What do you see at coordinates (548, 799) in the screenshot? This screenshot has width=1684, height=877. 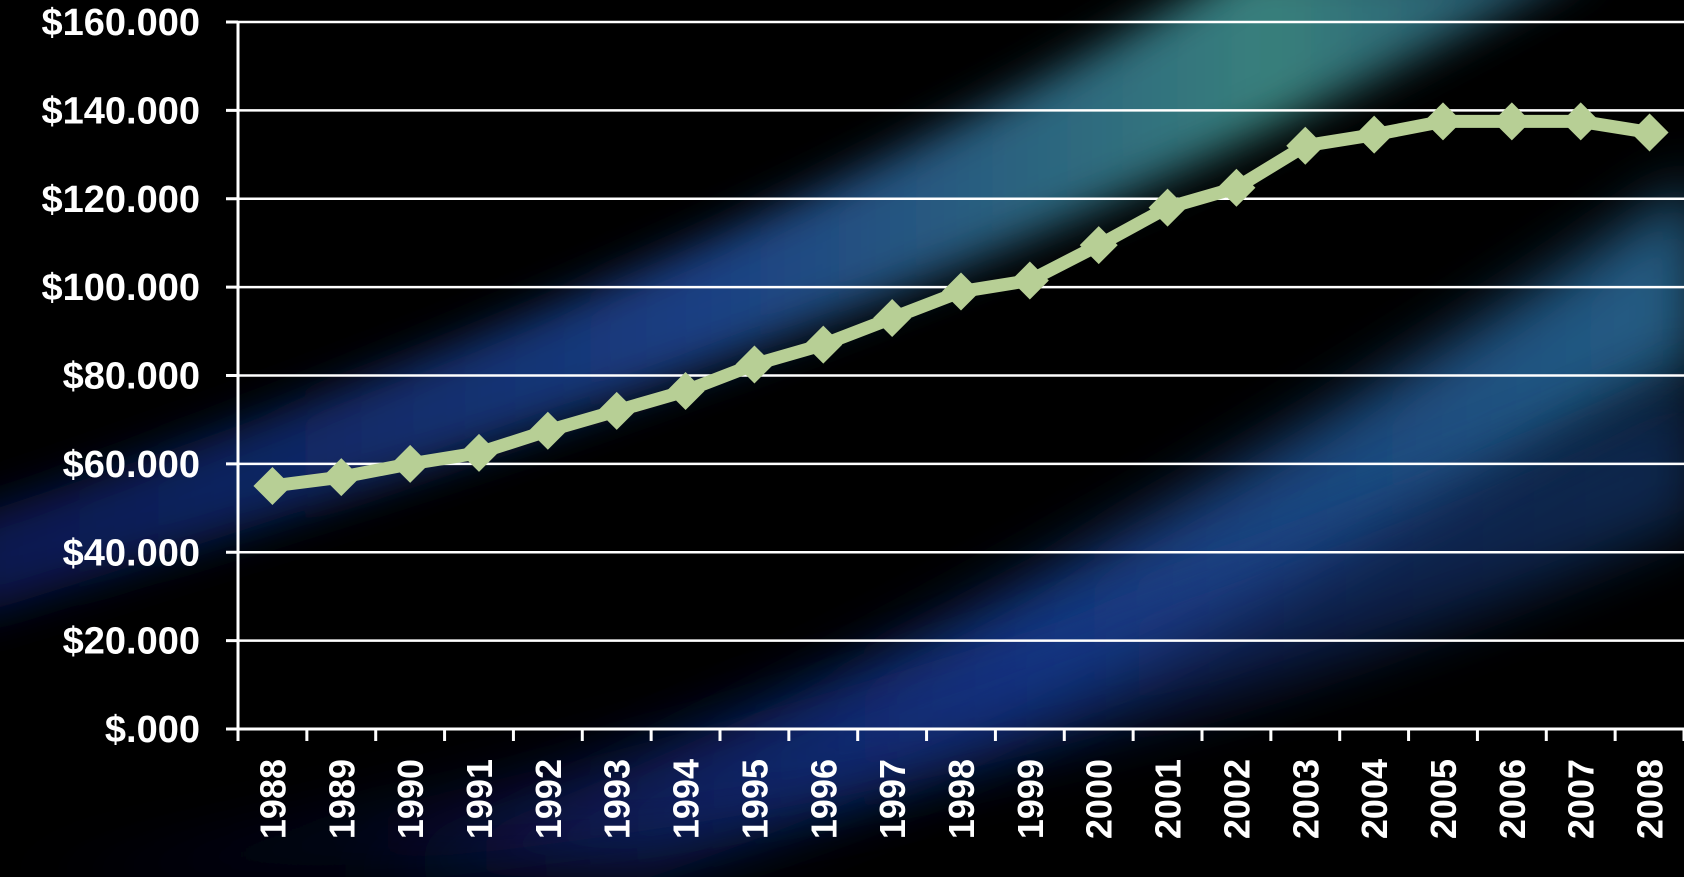 I see `x-tick-label: 1992` at bounding box center [548, 799].